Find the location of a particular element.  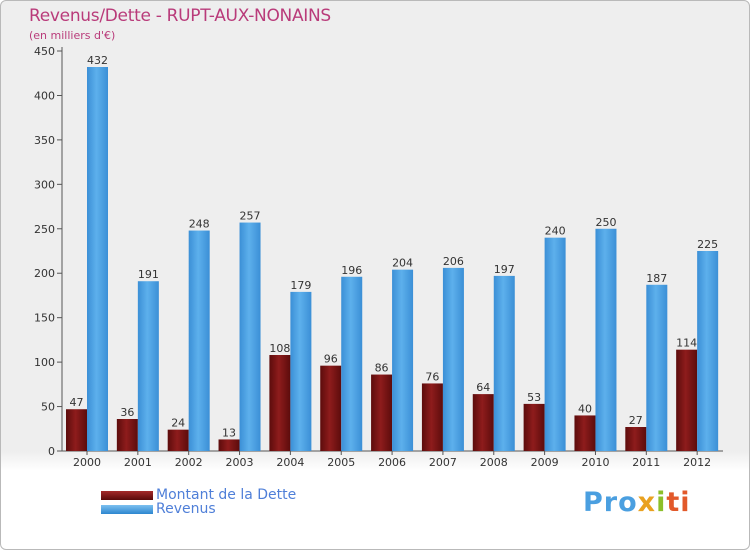

y-tick-label: 200 is located at coordinates (44, 273).